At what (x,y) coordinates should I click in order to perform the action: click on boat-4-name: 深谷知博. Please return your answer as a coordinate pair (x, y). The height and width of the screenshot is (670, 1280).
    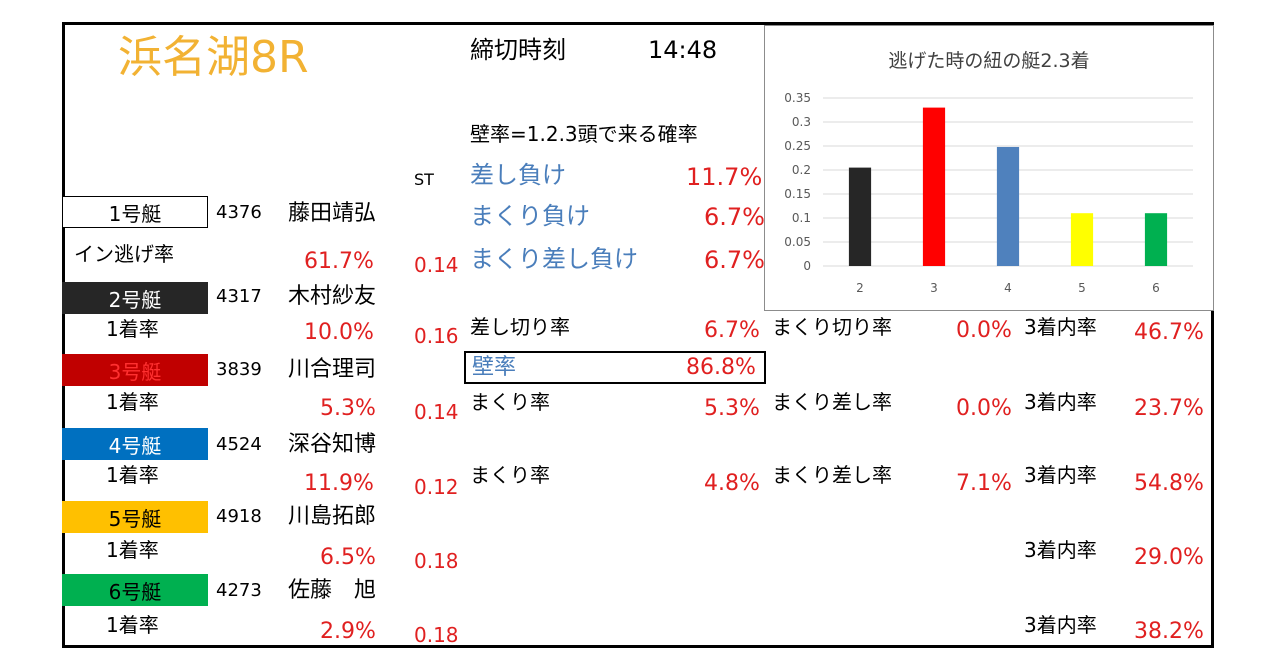
    Looking at the image, I should click on (332, 444).